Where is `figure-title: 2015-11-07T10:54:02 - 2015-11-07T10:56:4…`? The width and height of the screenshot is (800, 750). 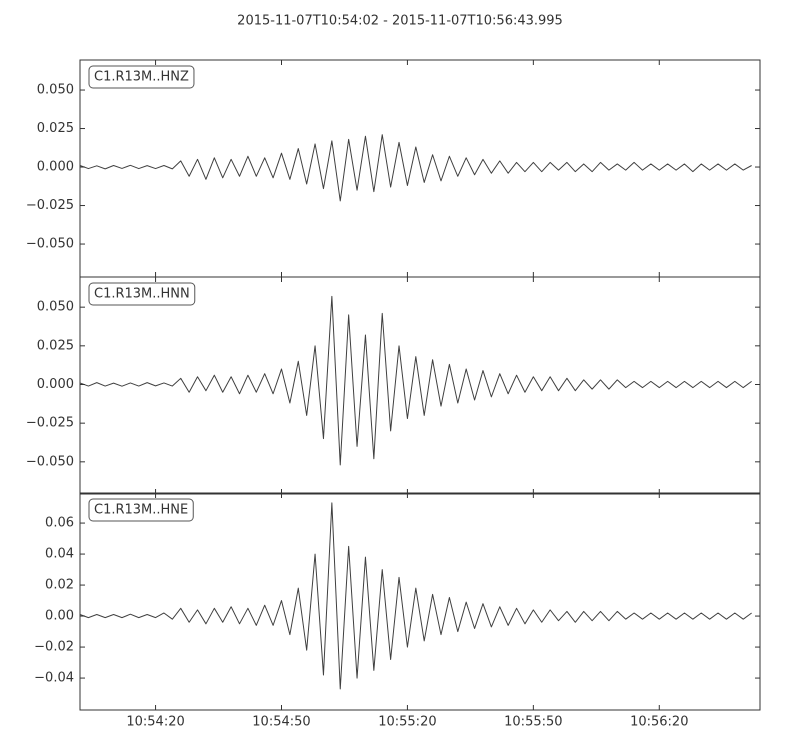 figure-title: 2015-11-07T10:54:02 - 2015-11-07T10:56:4… is located at coordinates (400, 21).